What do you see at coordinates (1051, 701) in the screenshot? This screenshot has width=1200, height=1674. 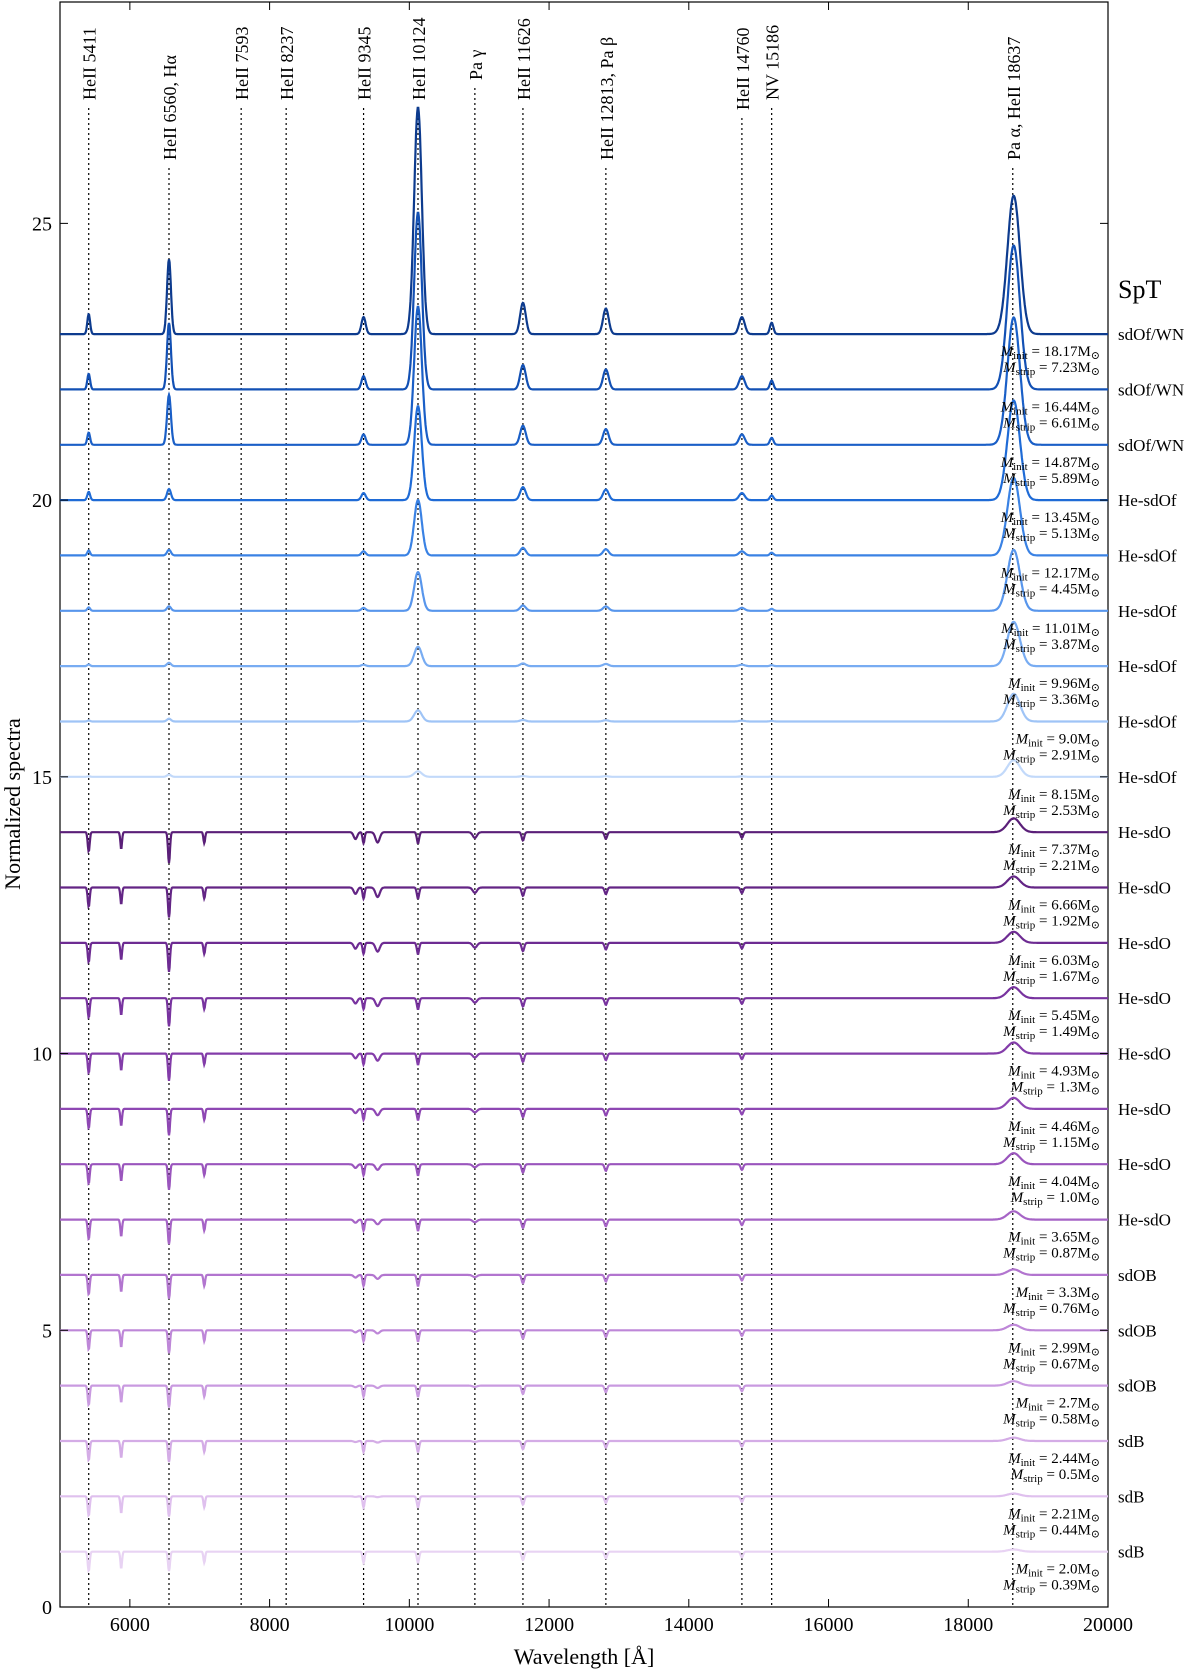 I see `mass-strip-label: Mstrip = 3.36M⊙` at bounding box center [1051, 701].